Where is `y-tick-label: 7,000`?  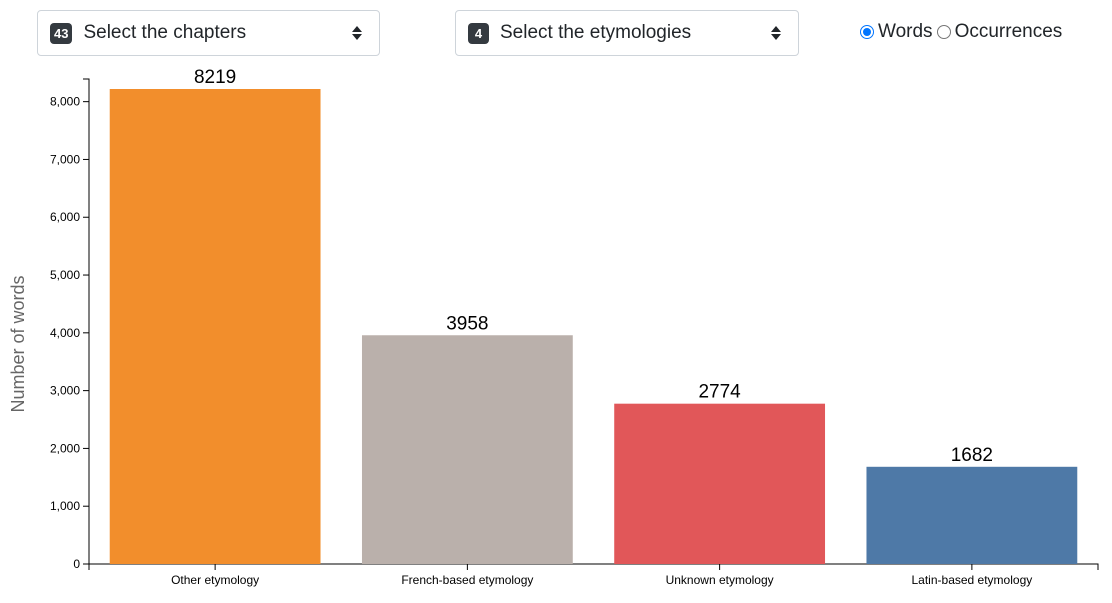 y-tick-label: 7,000 is located at coordinates (65, 159).